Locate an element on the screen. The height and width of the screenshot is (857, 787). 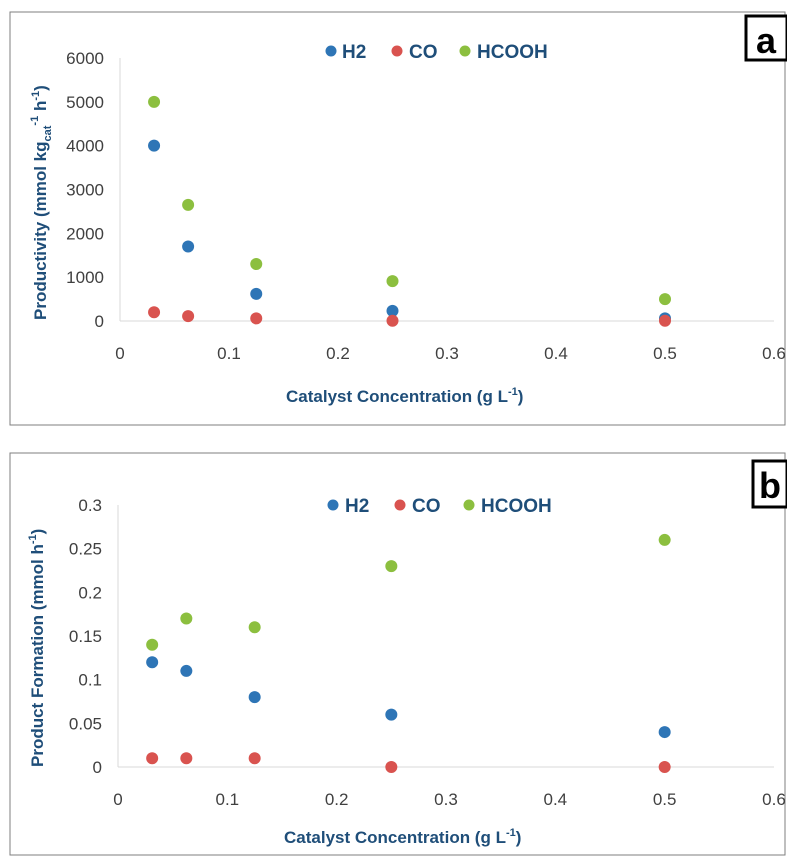
panel-b-legend: H2 CO HCOOH is located at coordinates (439, 506).